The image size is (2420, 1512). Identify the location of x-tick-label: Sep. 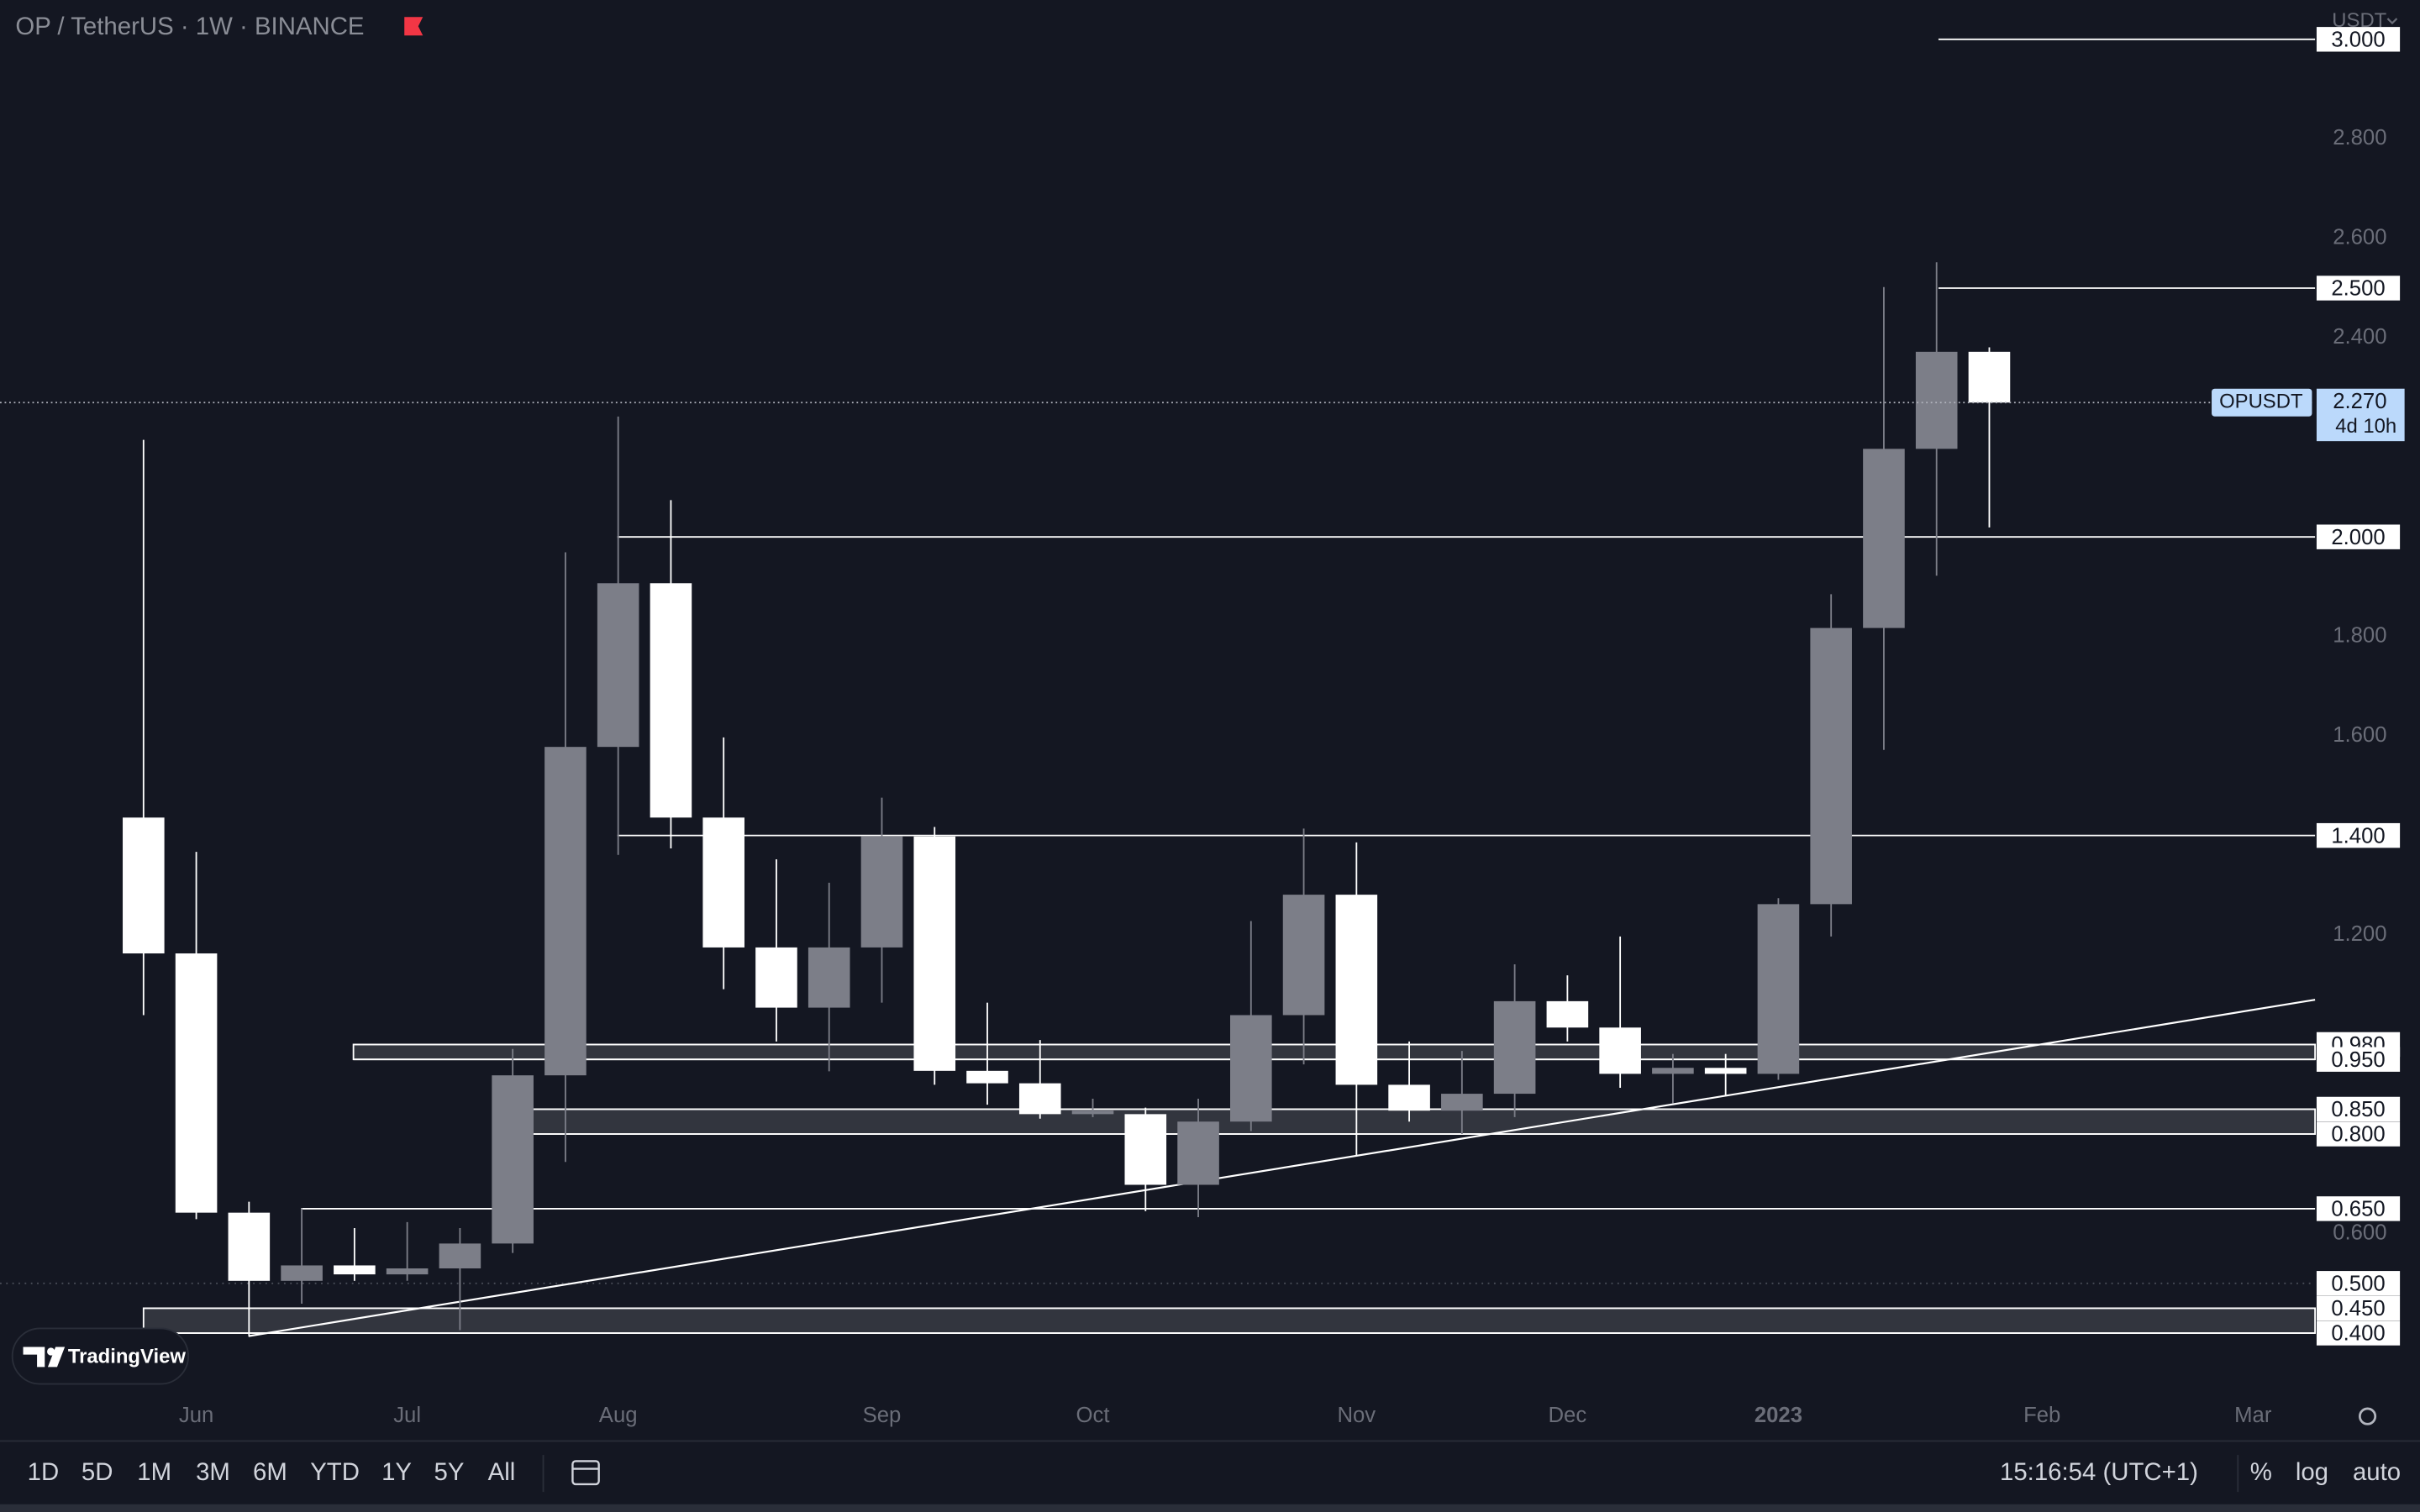
(882, 1415).